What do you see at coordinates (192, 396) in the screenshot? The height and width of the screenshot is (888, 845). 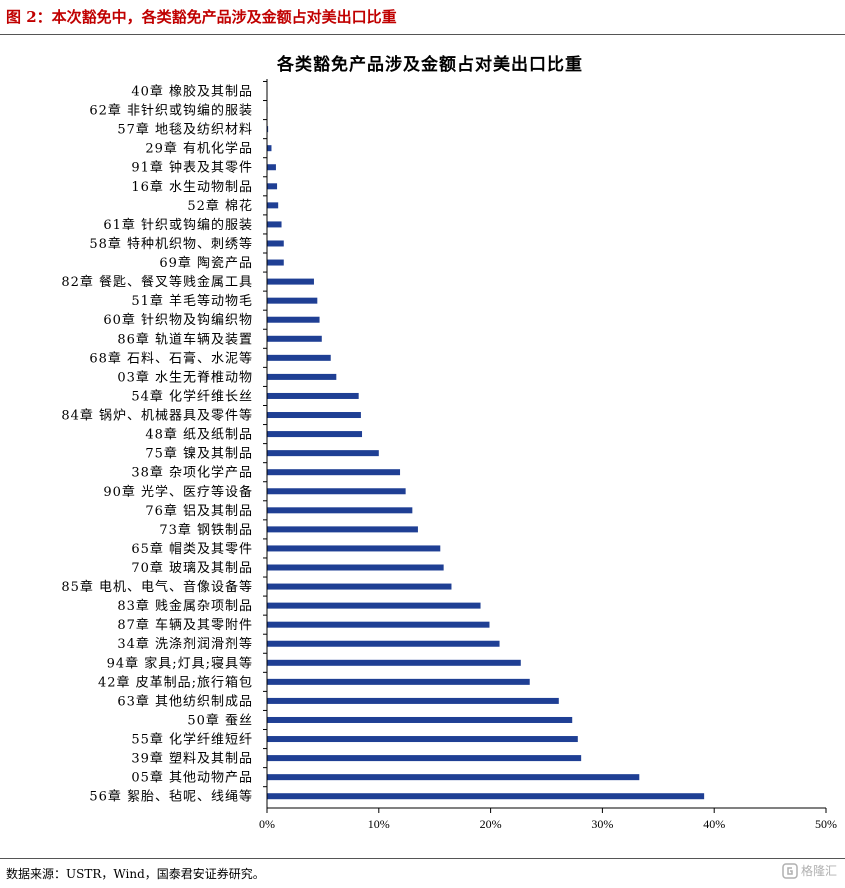 I see `category-label: 54章 化学纤维长丝` at bounding box center [192, 396].